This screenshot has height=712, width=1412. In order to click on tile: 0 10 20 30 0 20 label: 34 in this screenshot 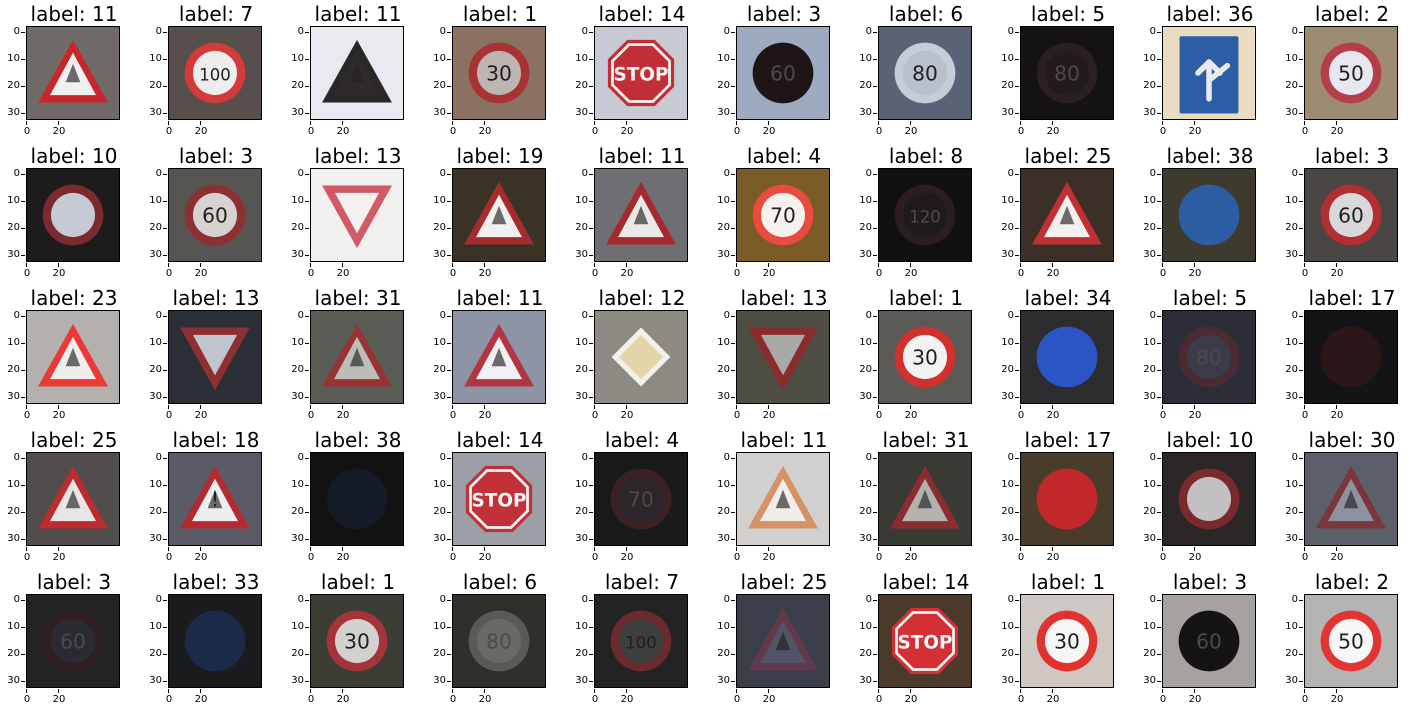, I will do `click(1065, 355)`.